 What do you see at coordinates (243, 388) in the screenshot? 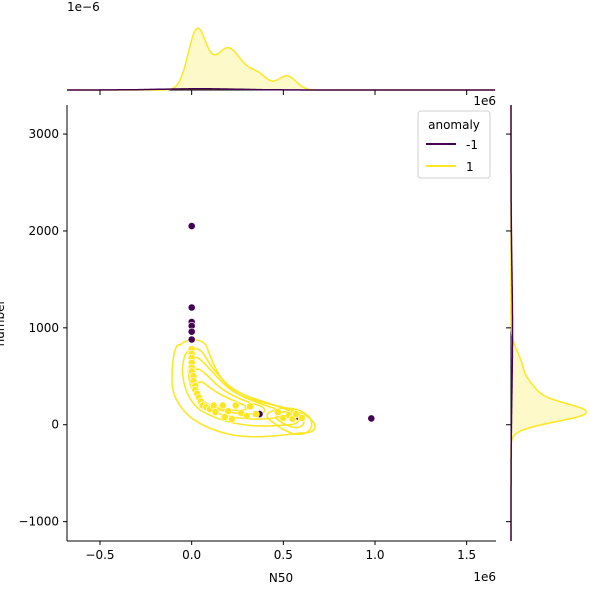
I see `contour-outer` at bounding box center [243, 388].